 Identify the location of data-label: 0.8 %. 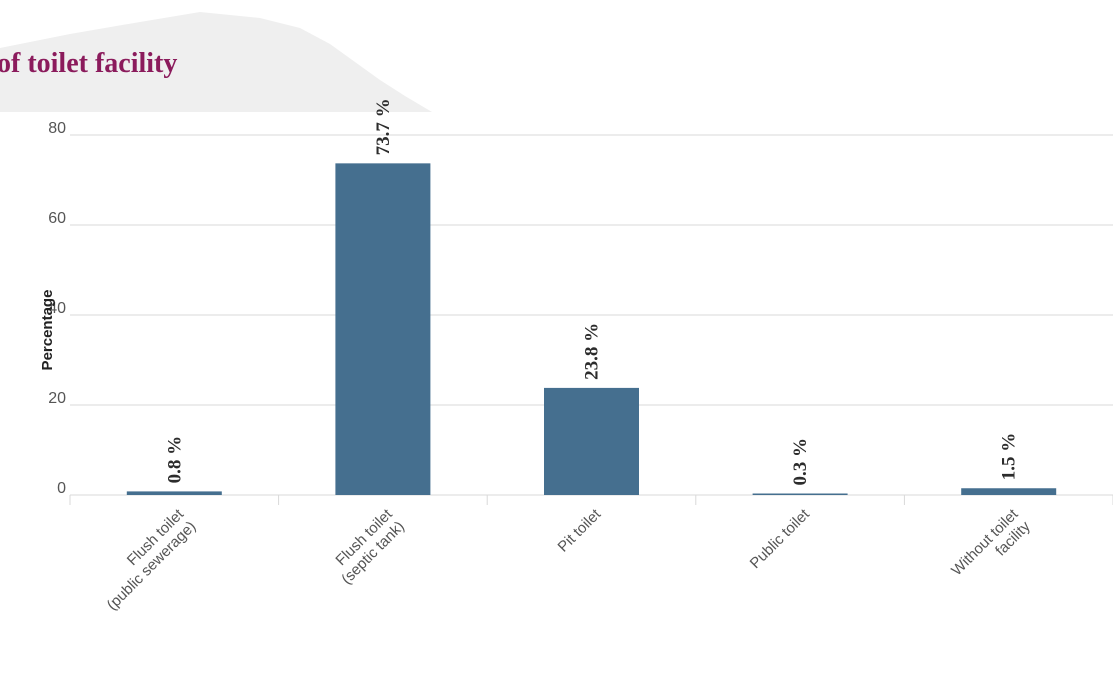
(174, 460).